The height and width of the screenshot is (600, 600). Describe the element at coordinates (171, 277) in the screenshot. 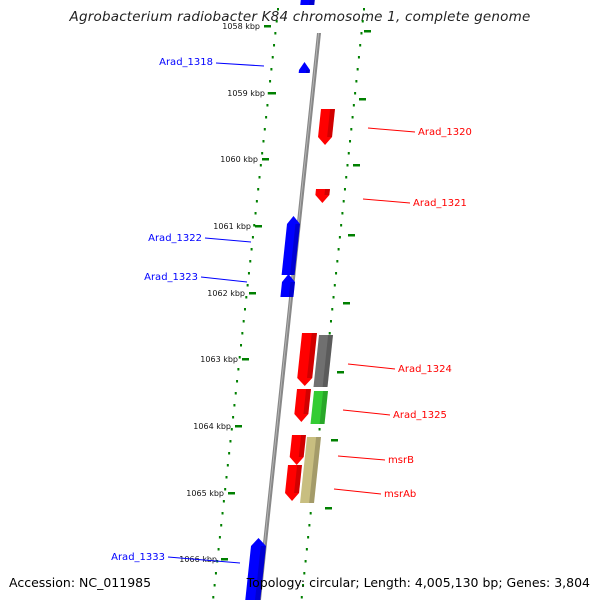

I see `gene-label-arad-1323: Arad_1323` at that location.